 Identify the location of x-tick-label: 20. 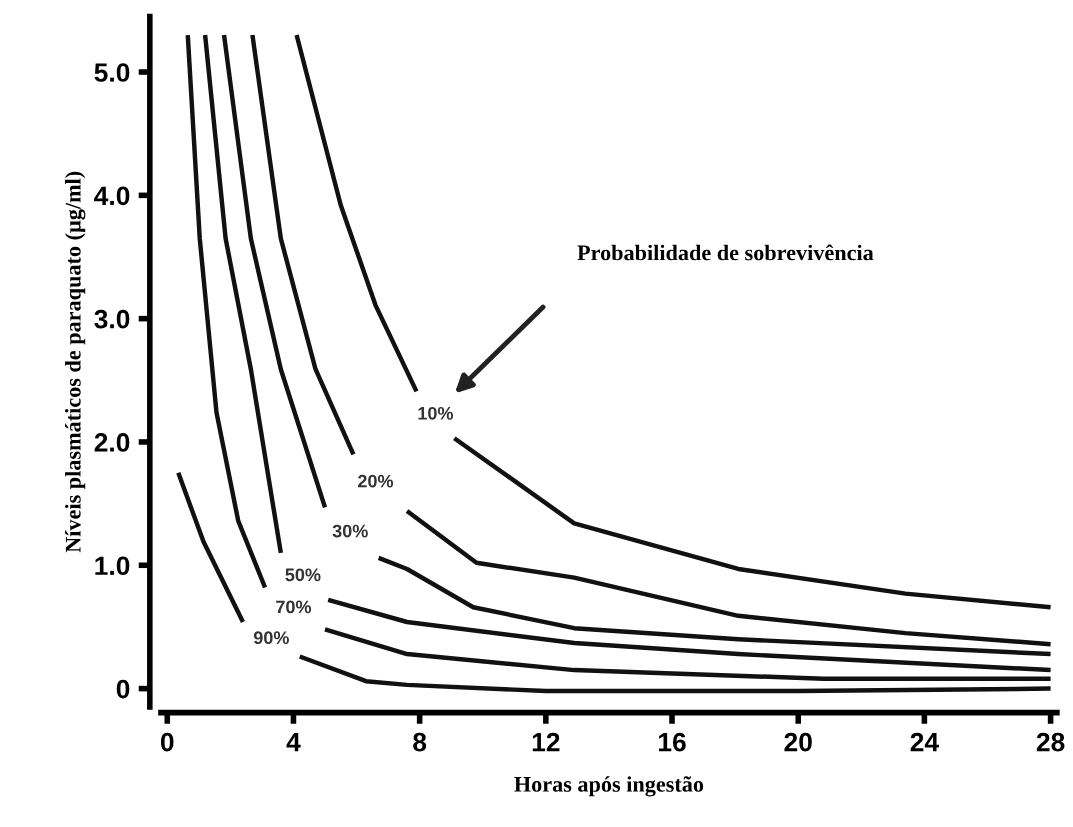
(798, 742).